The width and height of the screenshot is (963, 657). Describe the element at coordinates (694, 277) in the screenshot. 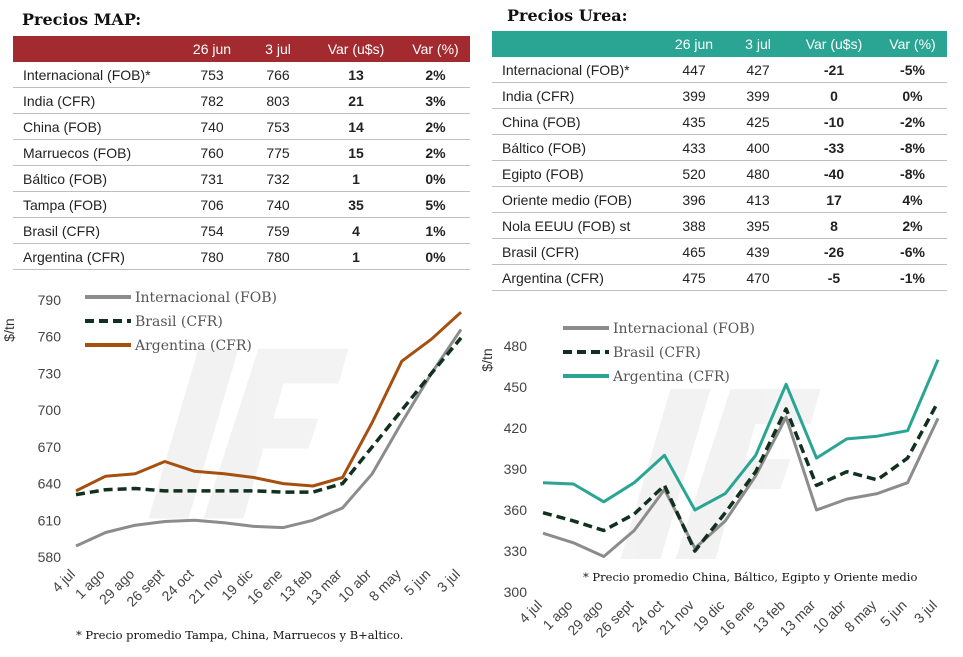

I see `cell-value-date1: 475` at that location.